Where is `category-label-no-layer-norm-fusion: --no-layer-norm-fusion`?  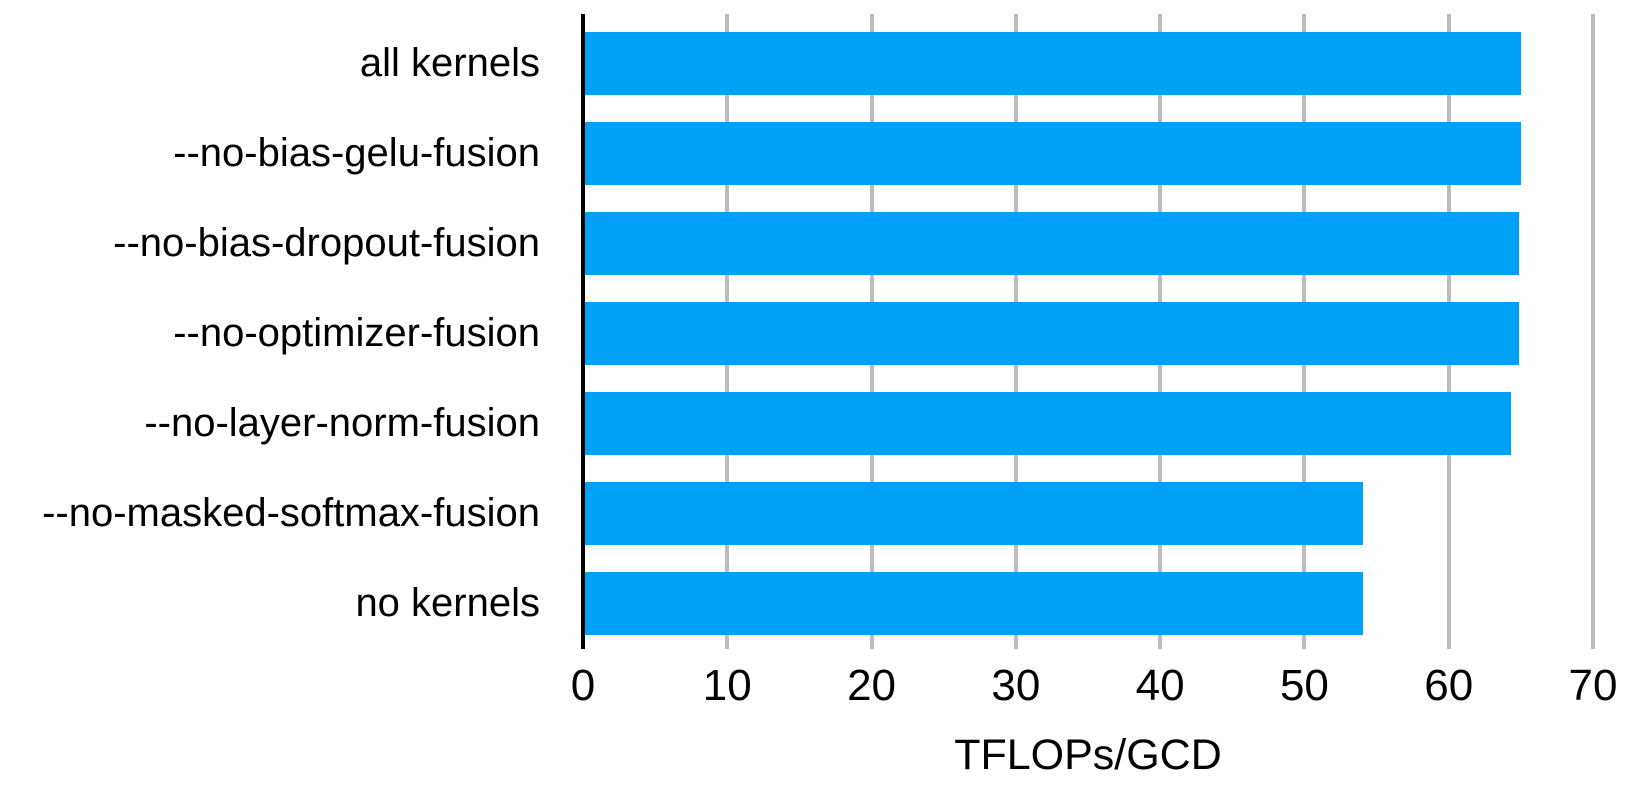 category-label-no-layer-norm-fusion: --no-layer-norm-fusion is located at coordinates (342, 423).